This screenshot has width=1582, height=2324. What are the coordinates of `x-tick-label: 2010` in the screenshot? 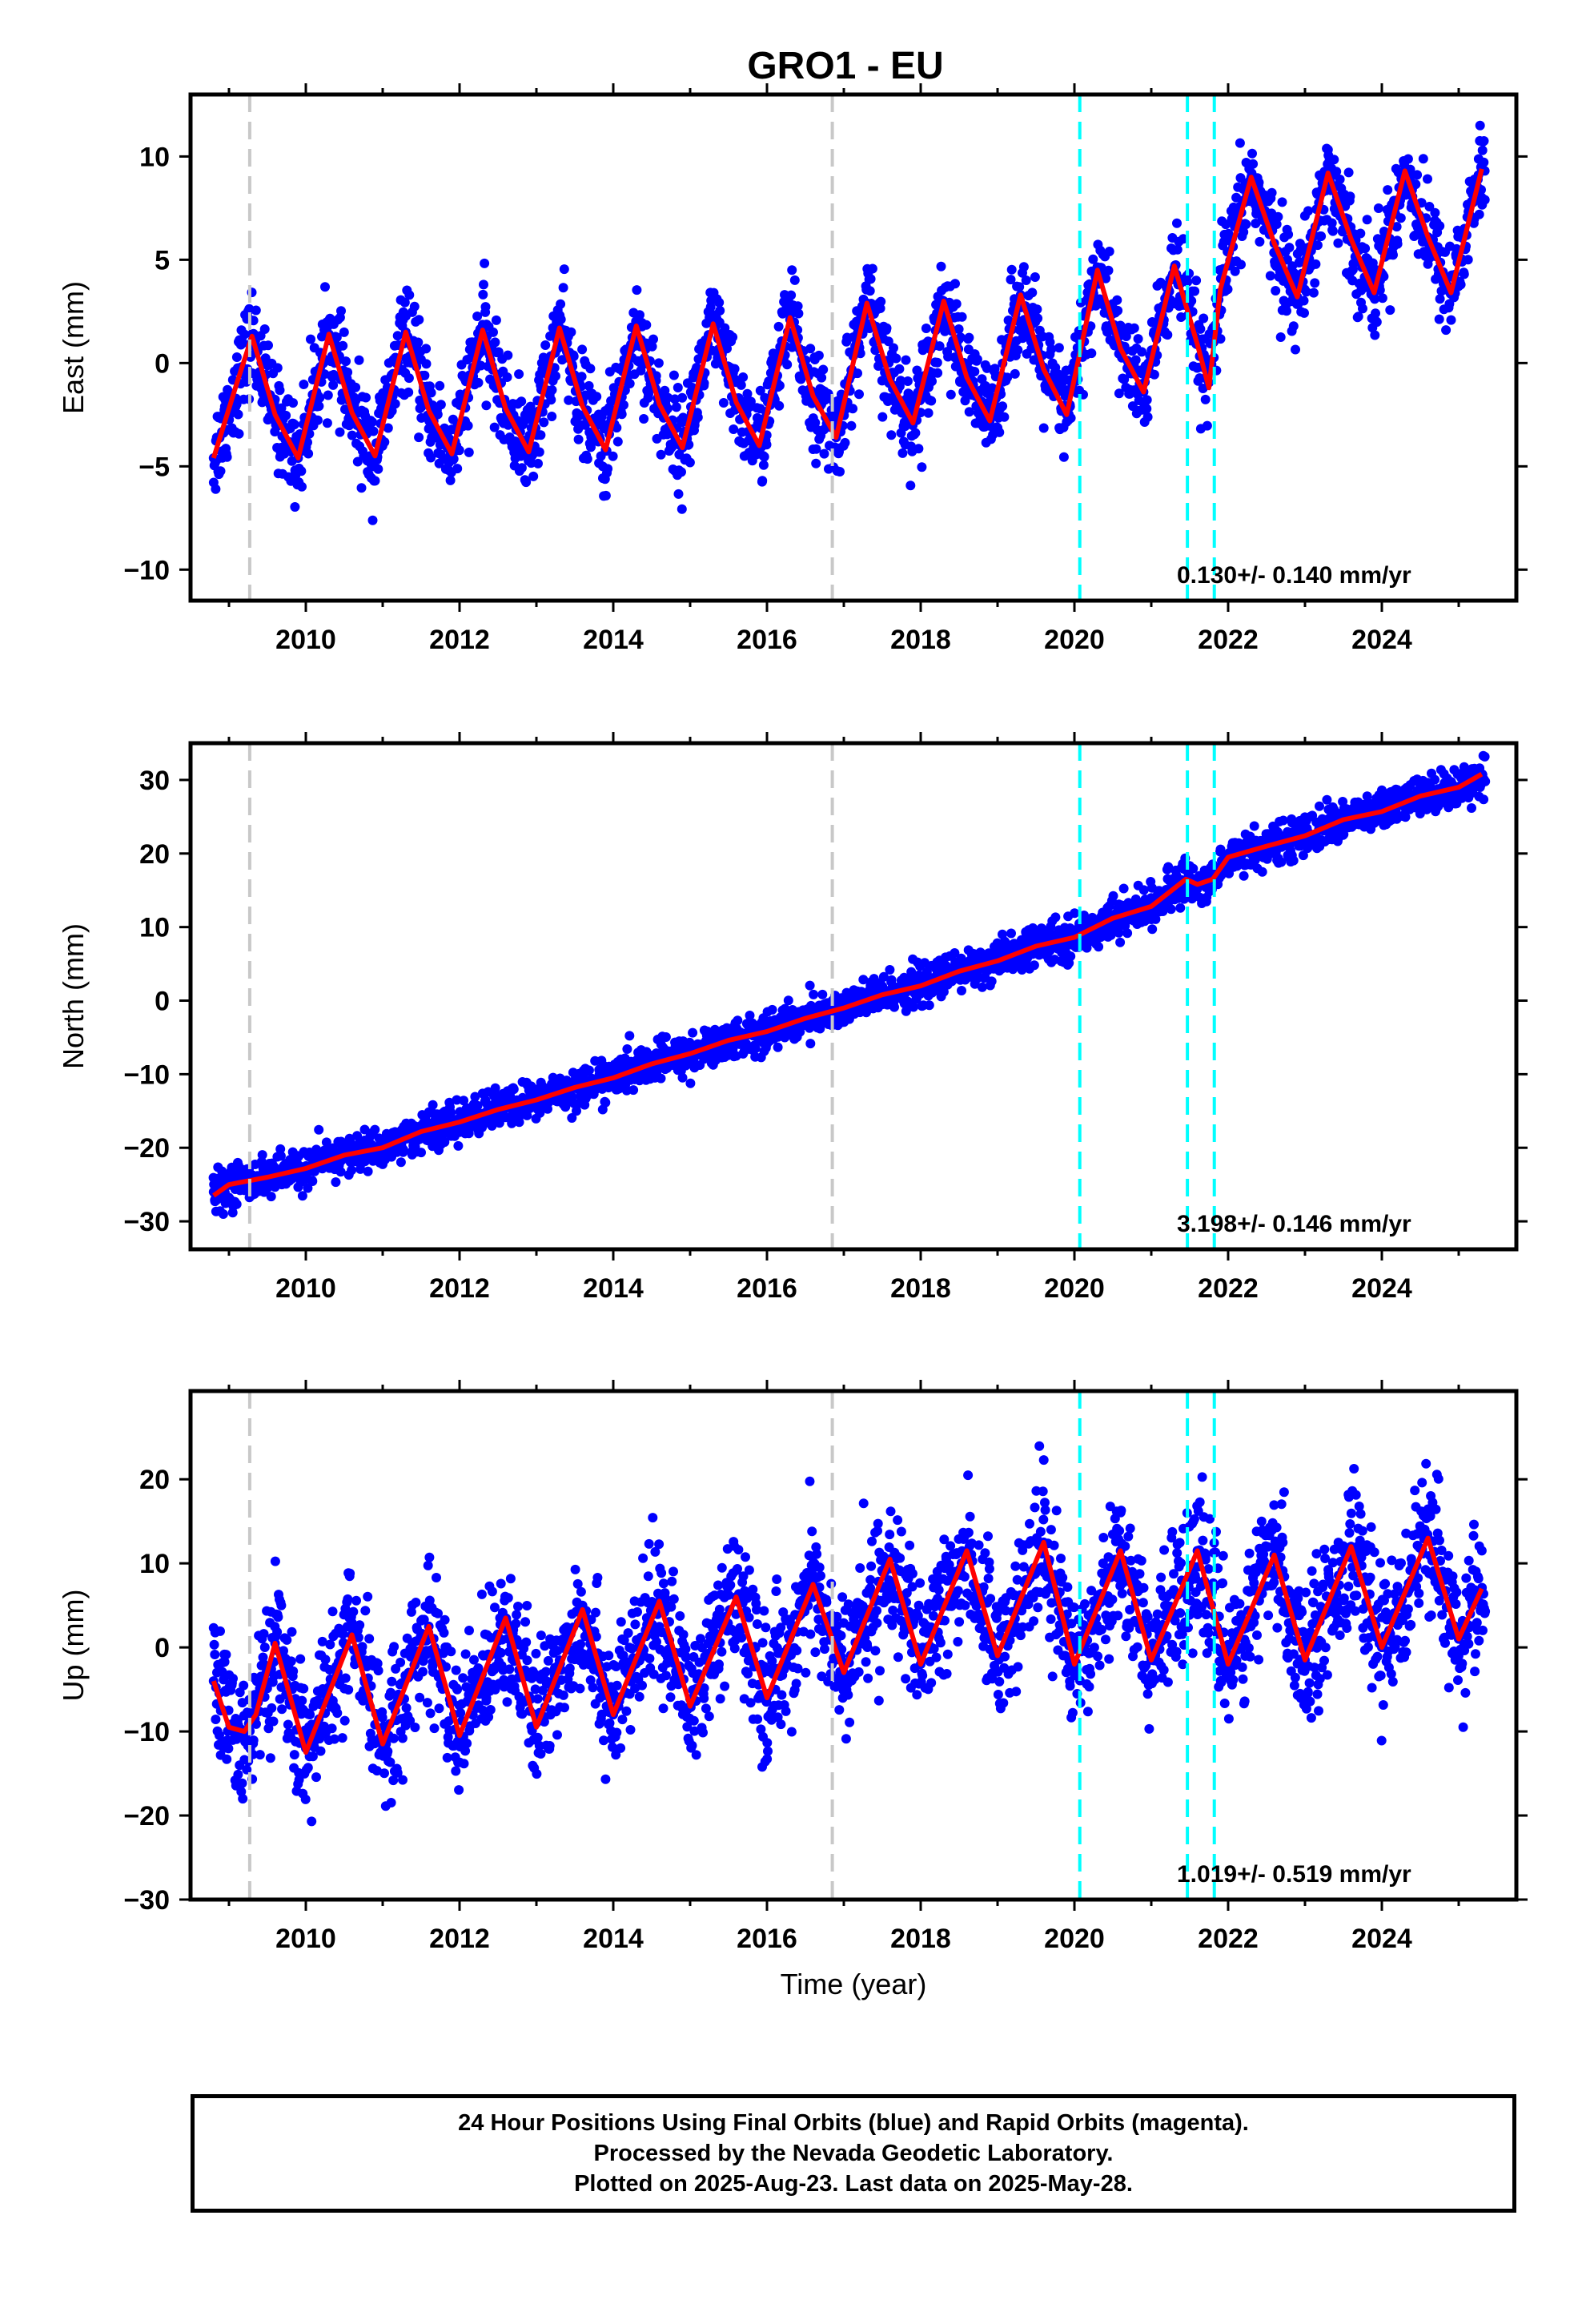 It's located at (305, 640).